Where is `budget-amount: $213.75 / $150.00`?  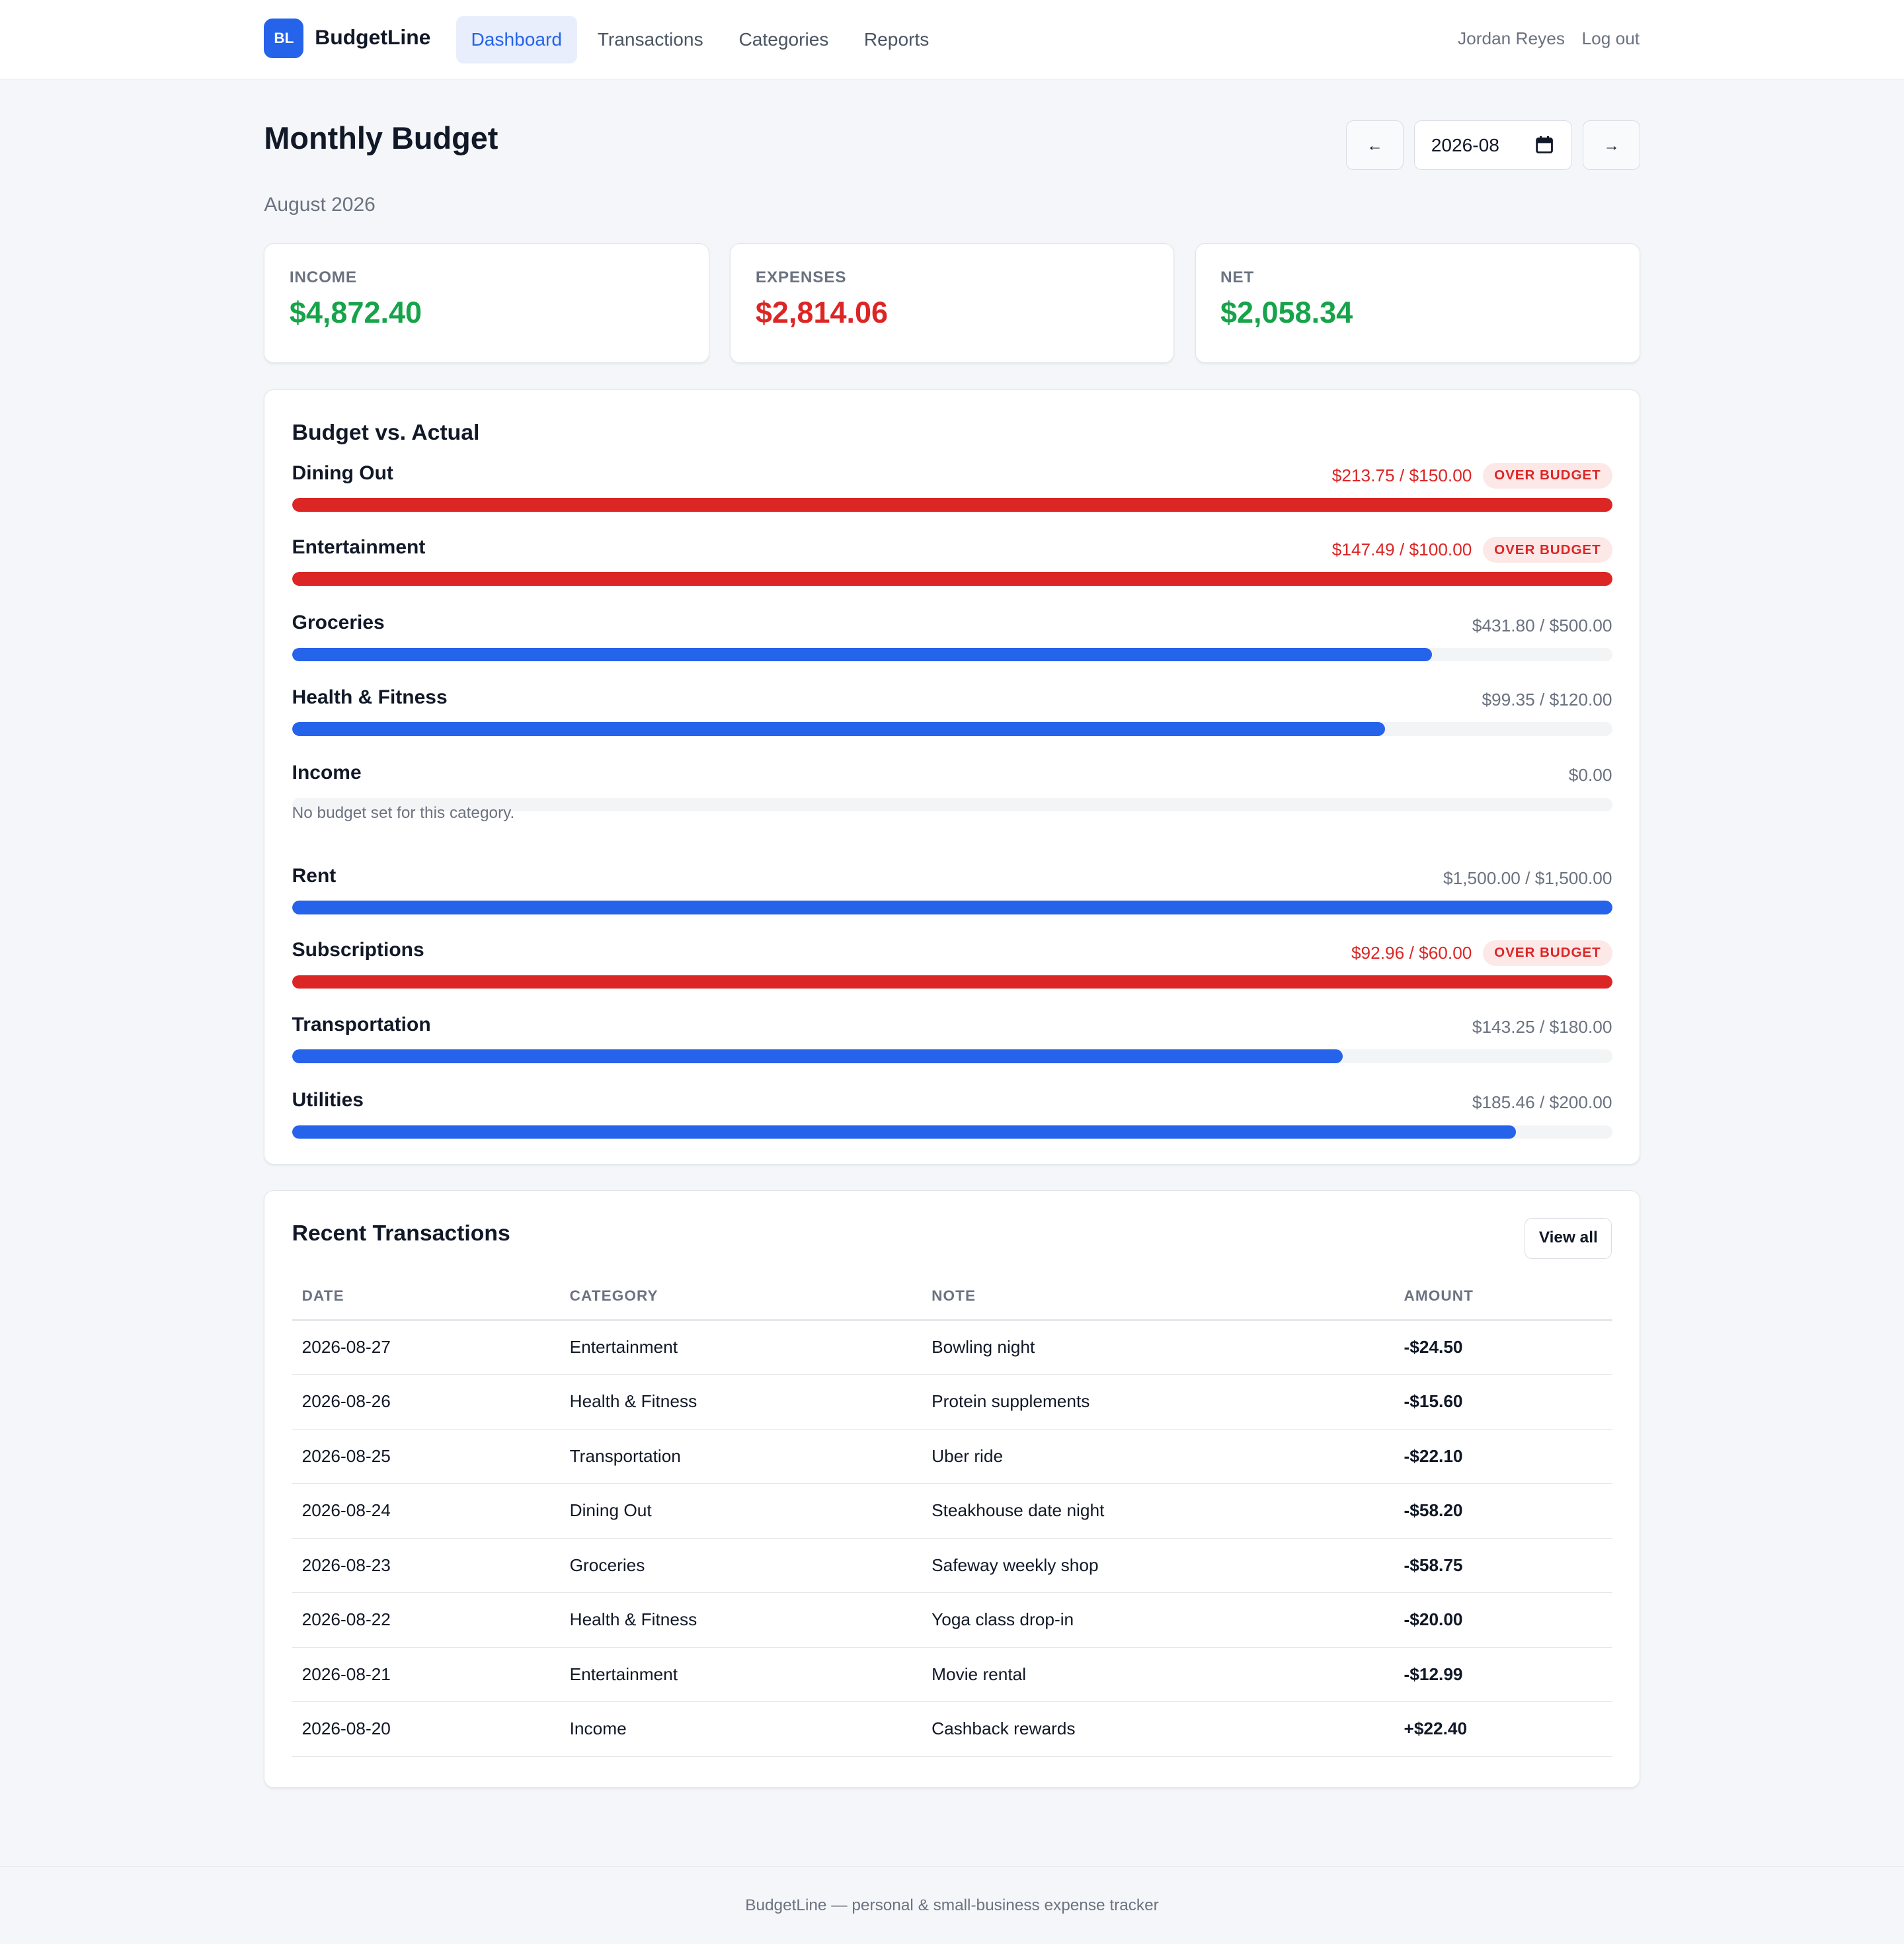 budget-amount: $213.75 / $150.00 is located at coordinates (1401, 475).